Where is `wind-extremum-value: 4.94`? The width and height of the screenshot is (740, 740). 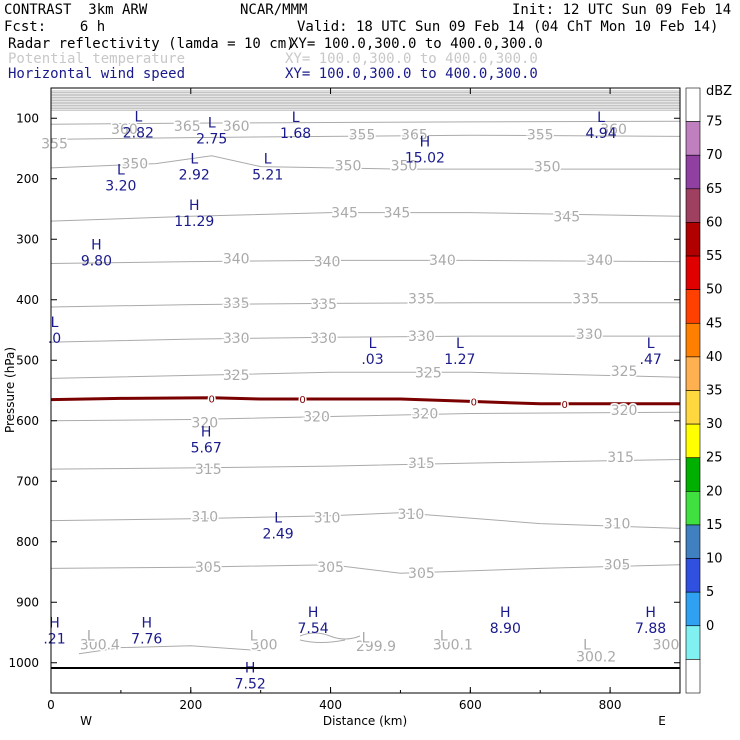 wind-extremum-value: 4.94 is located at coordinates (600, 134).